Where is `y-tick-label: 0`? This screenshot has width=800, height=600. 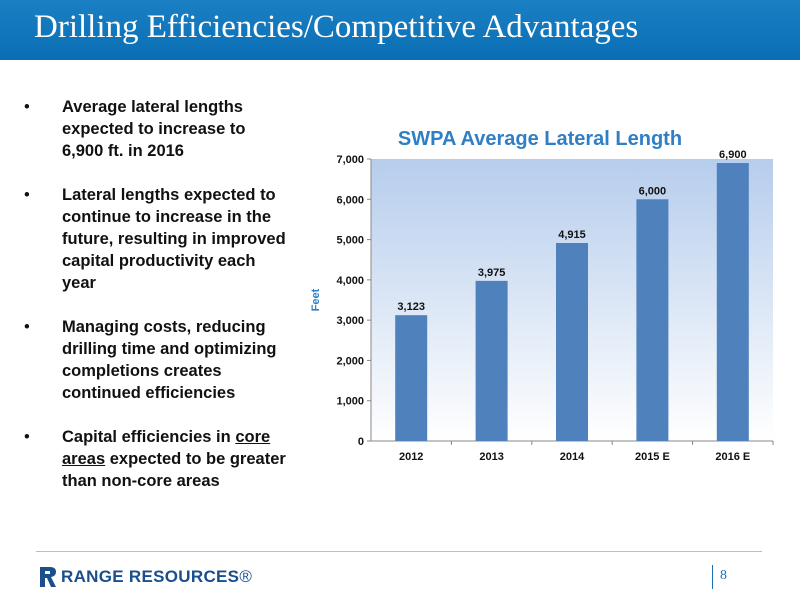
y-tick-label: 0 is located at coordinates (361, 442).